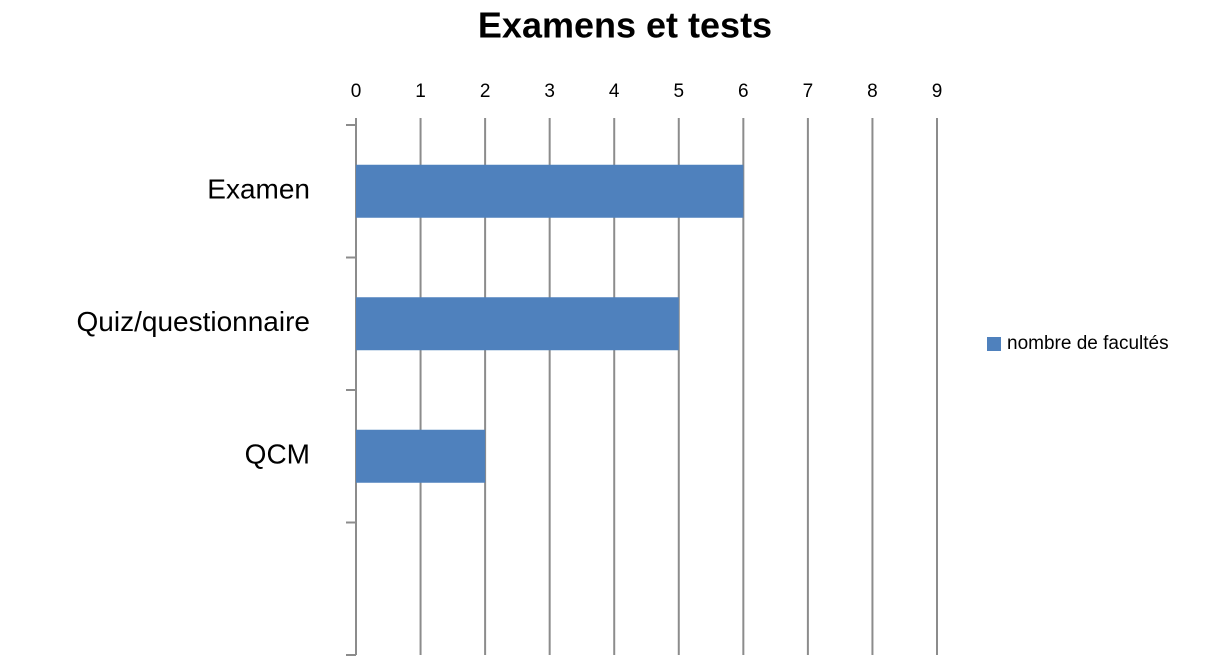  Describe the element at coordinates (549, 91) in the screenshot. I see `x-tick-label: 3` at that location.